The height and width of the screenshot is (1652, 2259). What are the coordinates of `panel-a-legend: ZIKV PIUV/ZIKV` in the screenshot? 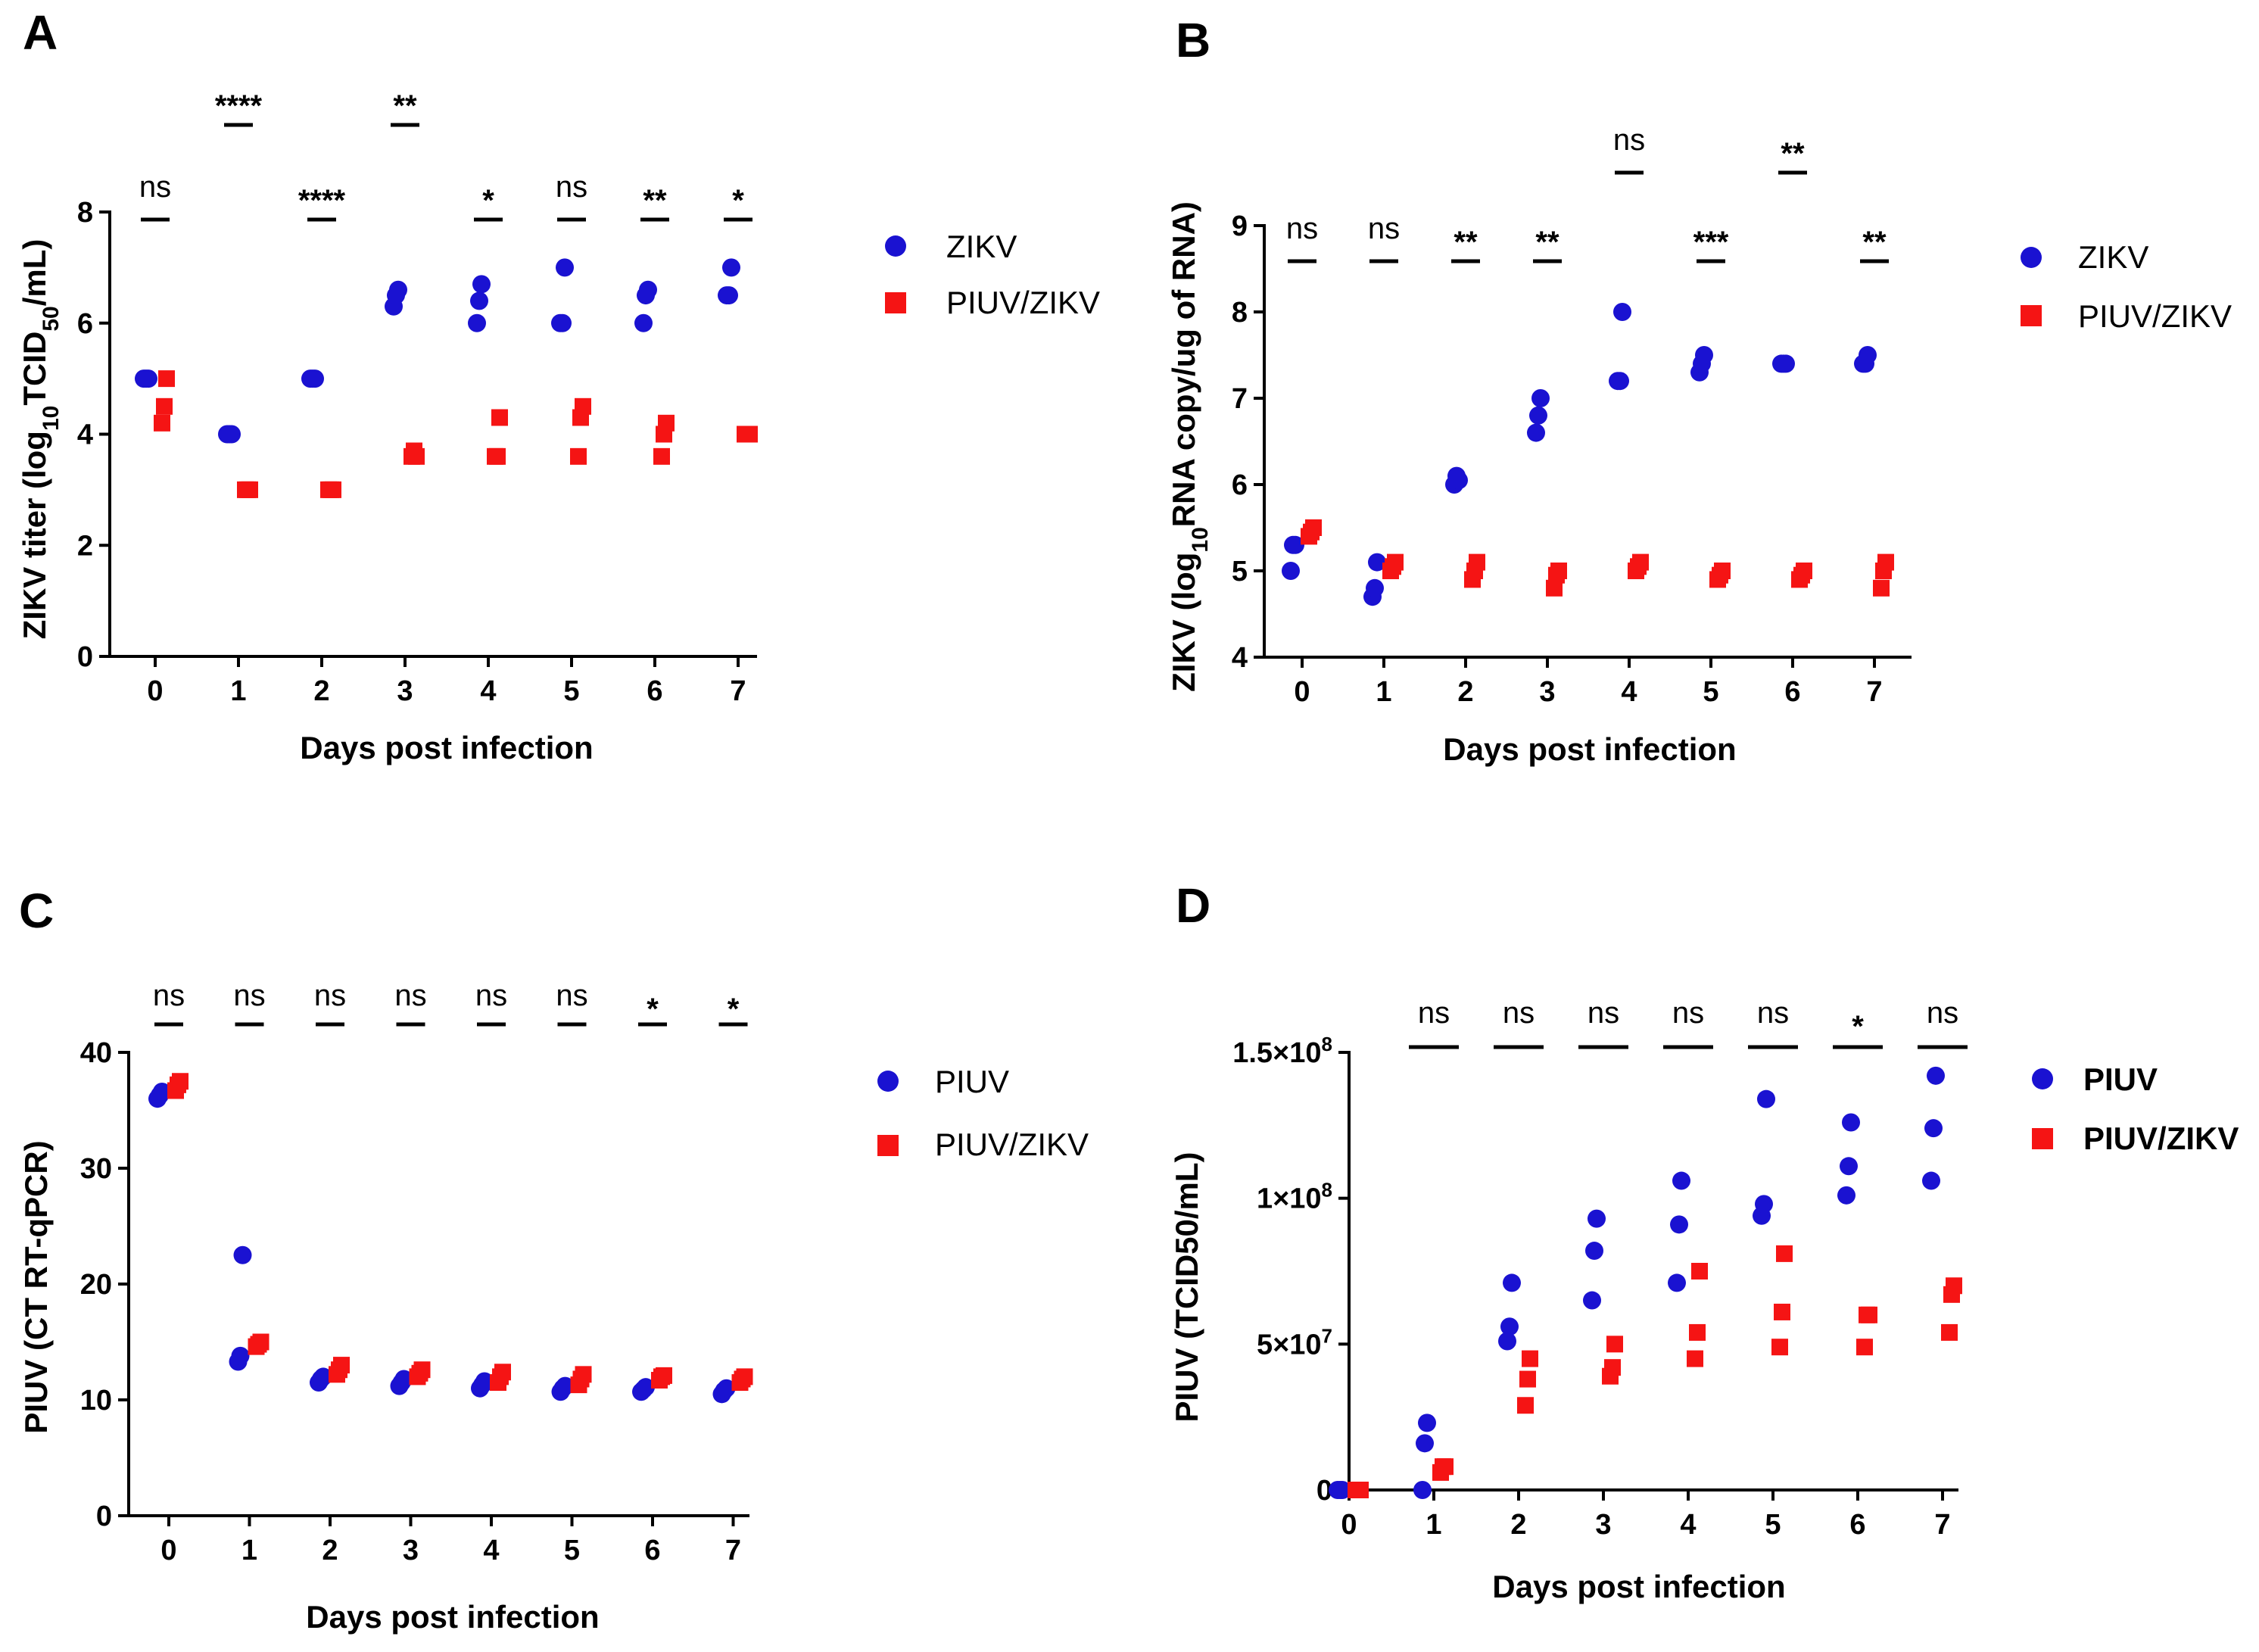 It's located at (992, 274).